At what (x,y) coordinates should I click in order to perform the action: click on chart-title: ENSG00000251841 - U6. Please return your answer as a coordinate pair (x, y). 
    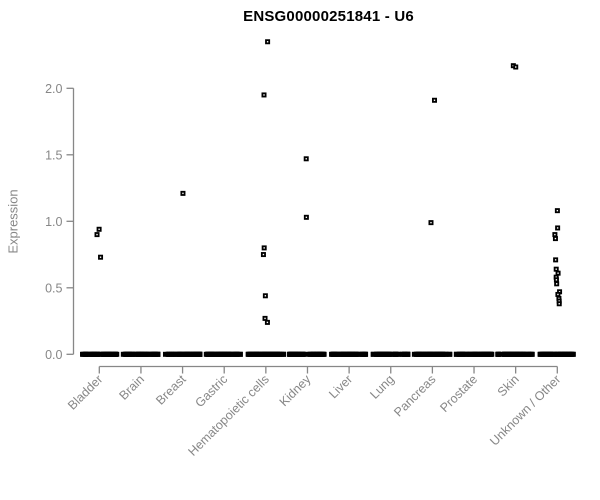
    Looking at the image, I should click on (328, 16).